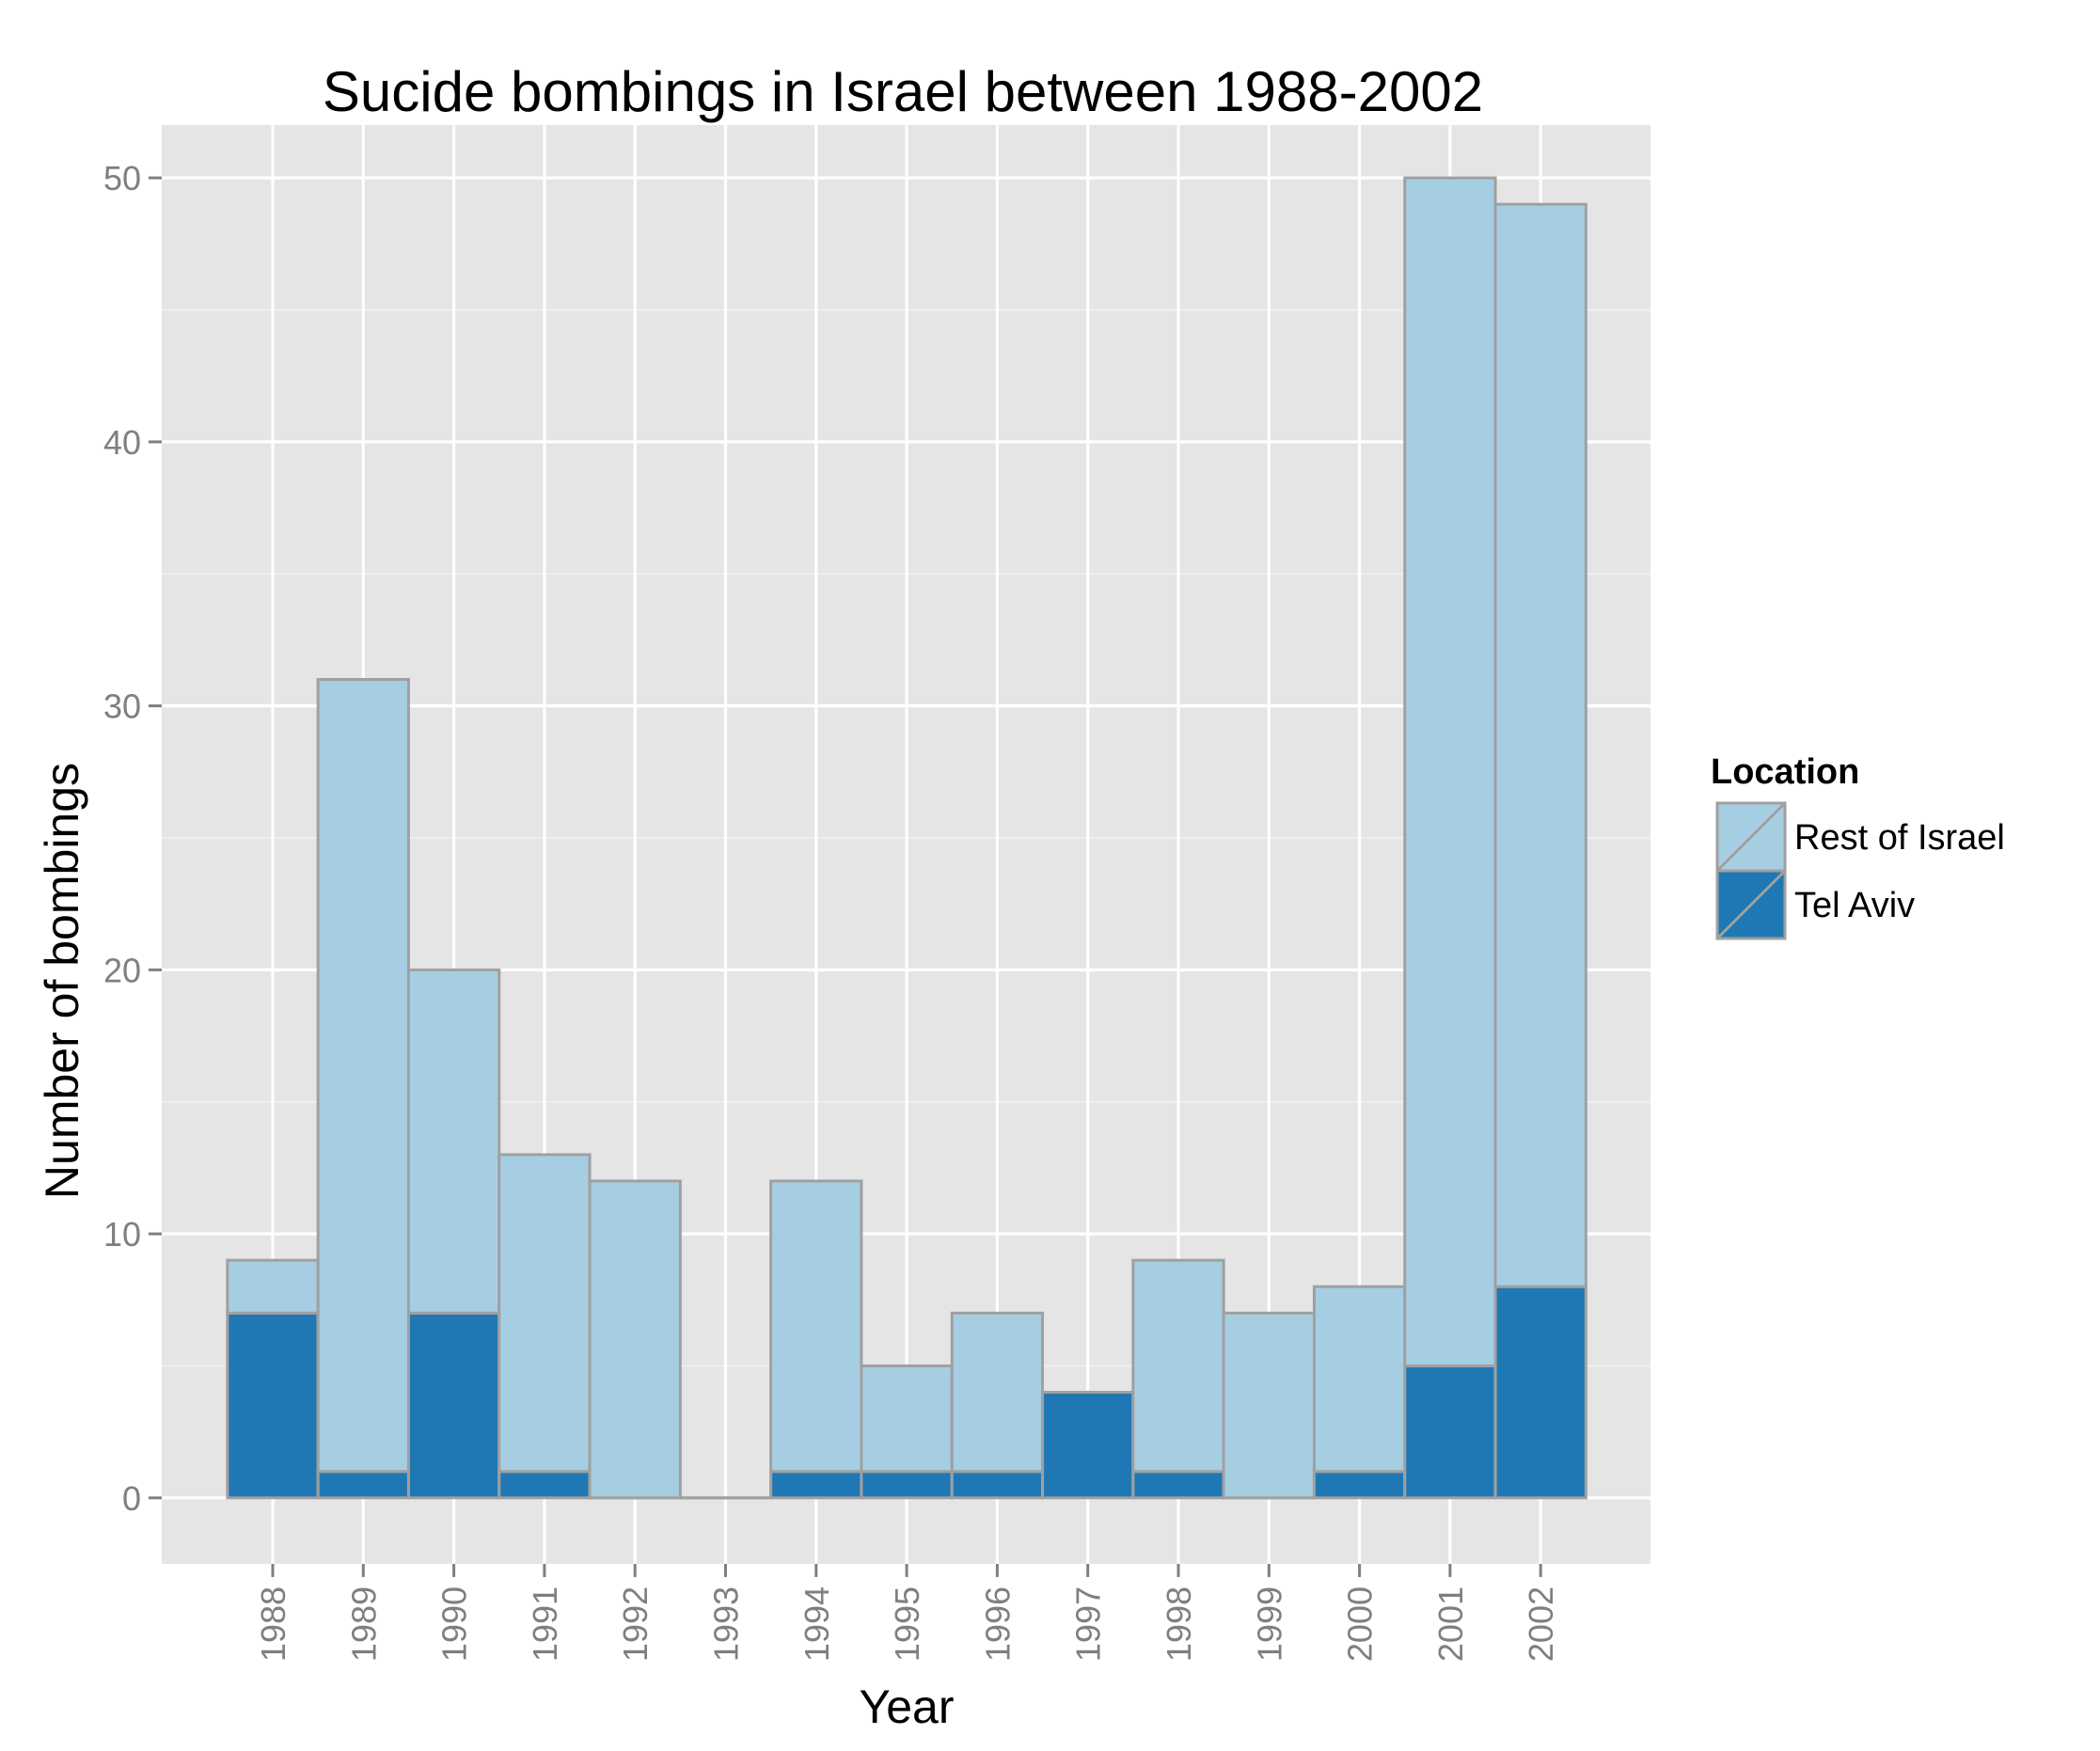  What do you see at coordinates (132, 839) in the screenshot?
I see `y-axis-ticks: 0 10 20 30 40 50` at bounding box center [132, 839].